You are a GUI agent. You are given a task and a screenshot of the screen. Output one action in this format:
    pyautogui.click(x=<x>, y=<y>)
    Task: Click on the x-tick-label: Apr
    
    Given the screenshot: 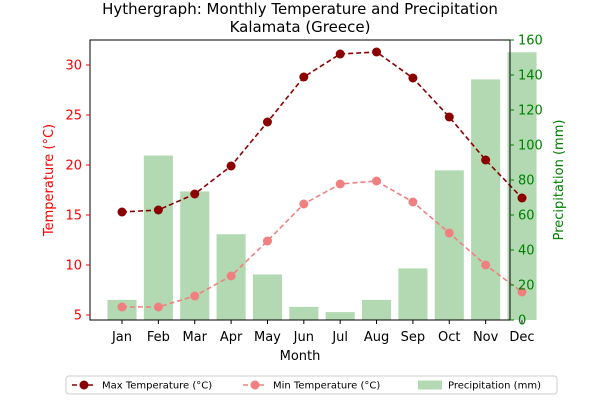 What is the action you would take?
    pyautogui.click(x=231, y=337)
    